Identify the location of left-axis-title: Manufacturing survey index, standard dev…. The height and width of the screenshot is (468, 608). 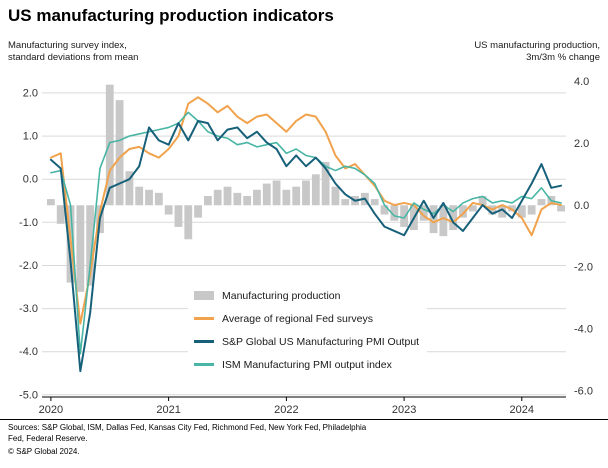
(73, 52).